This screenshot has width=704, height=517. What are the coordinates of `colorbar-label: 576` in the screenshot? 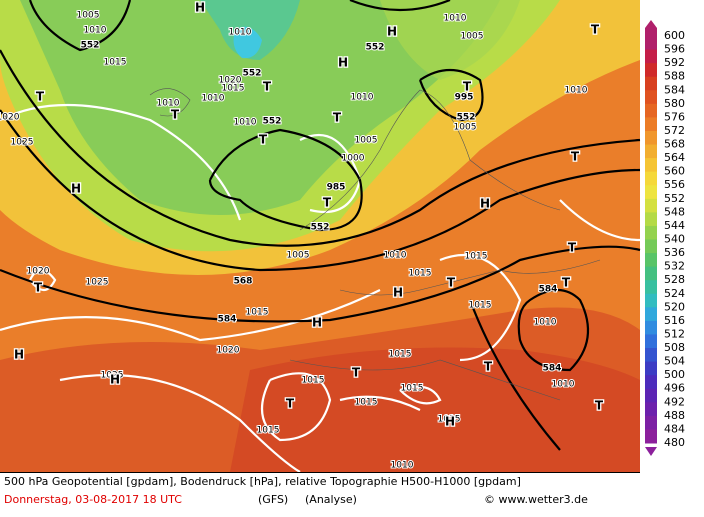 It's located at (674, 116).